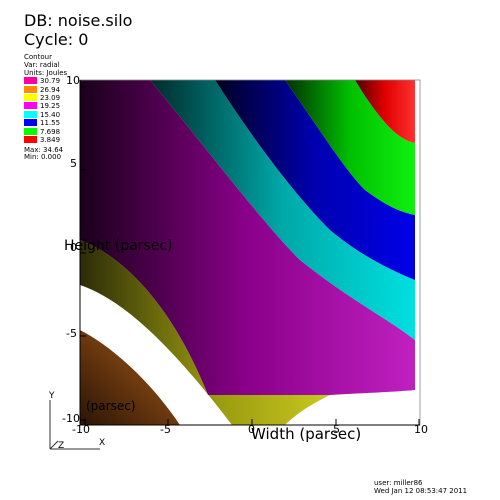 Image resolution: width=500 pixels, height=500 pixels. What do you see at coordinates (61, 446) in the screenshot?
I see `triad-z-label: Z` at bounding box center [61, 446].